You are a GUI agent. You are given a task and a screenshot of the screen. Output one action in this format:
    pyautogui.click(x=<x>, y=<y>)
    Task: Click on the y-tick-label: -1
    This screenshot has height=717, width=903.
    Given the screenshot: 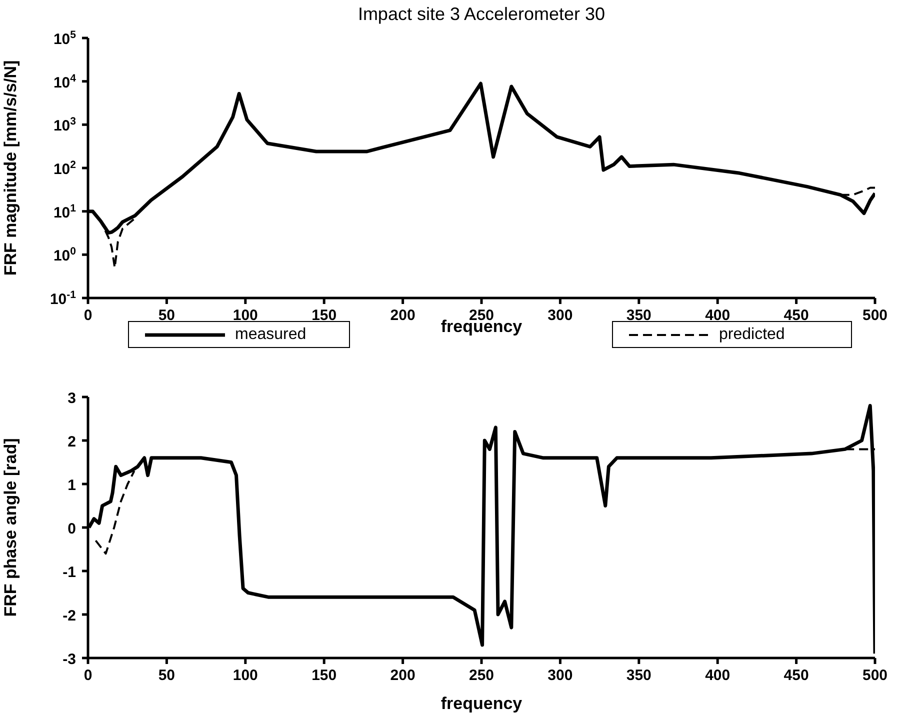 What is the action you would take?
    pyautogui.click(x=69, y=572)
    